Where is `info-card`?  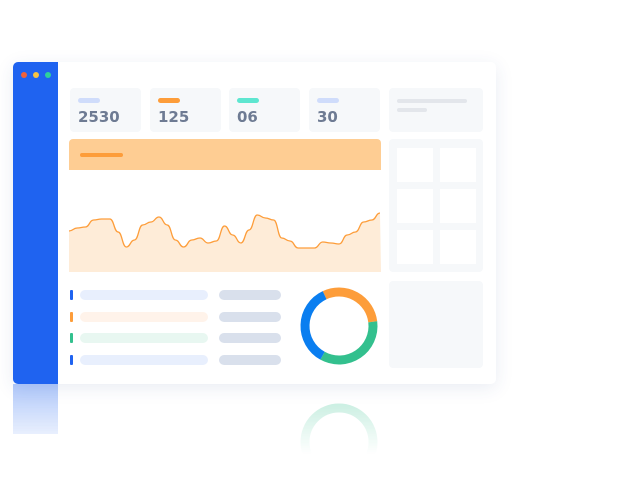 info-card is located at coordinates (436, 110).